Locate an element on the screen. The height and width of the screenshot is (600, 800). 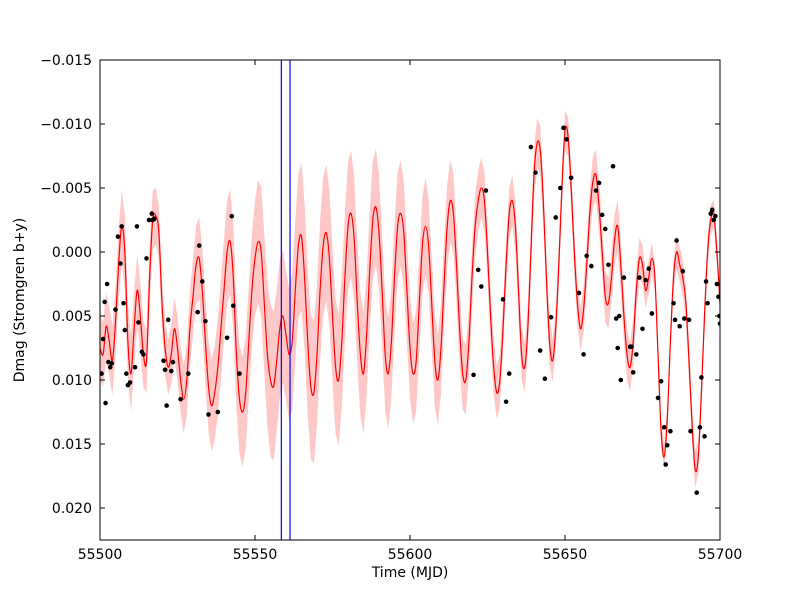
y-tick-label: 0.015 is located at coordinates (72, 445).